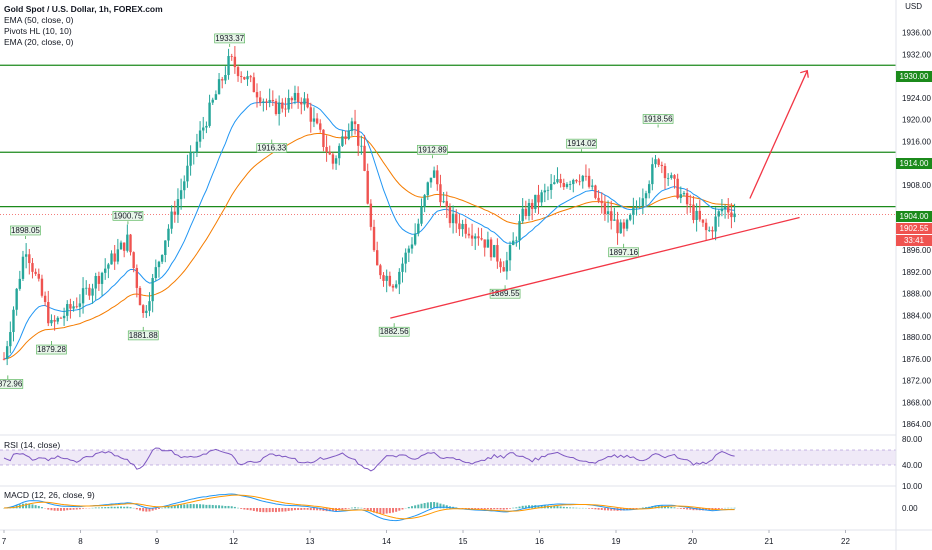 The image size is (932, 550). Describe the element at coordinates (916, 54) in the screenshot. I see `y-tick-label: 1932.00` at that location.